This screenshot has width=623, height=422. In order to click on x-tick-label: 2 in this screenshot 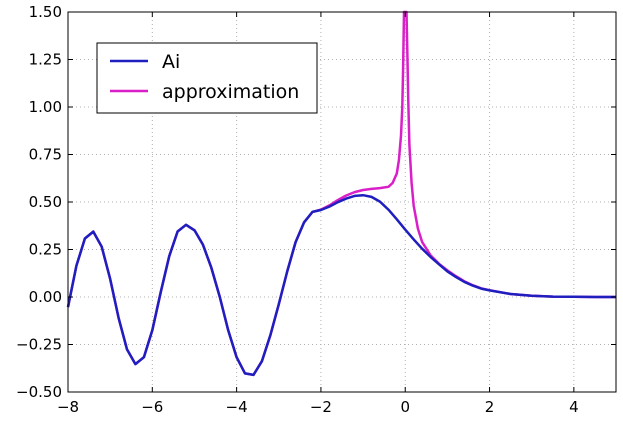, I will do `click(490, 407)`.